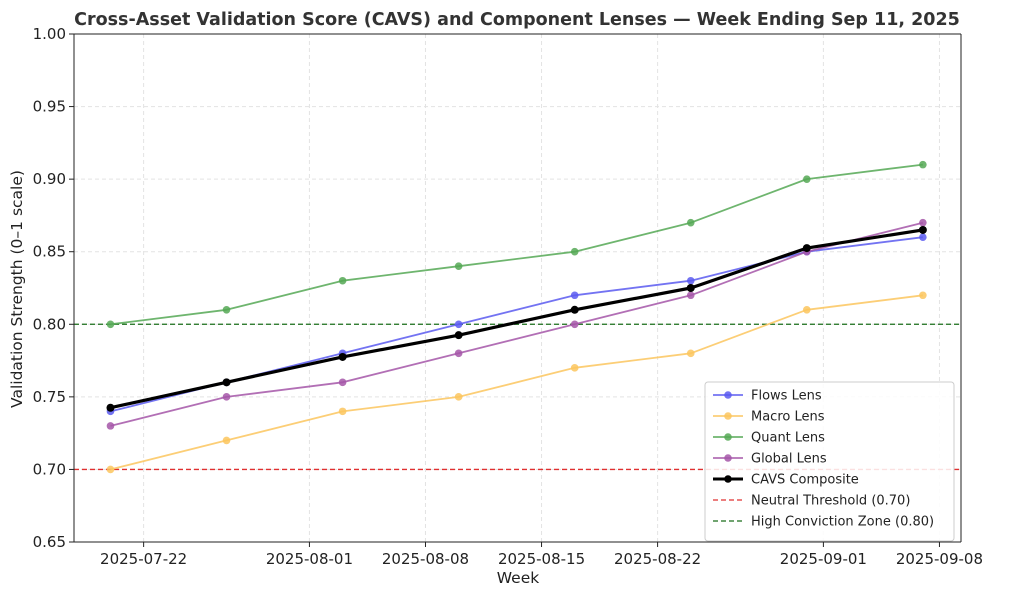 The image size is (1024, 596). I want to click on legend-item: Neutral Threshold (0.70), so click(811, 501).